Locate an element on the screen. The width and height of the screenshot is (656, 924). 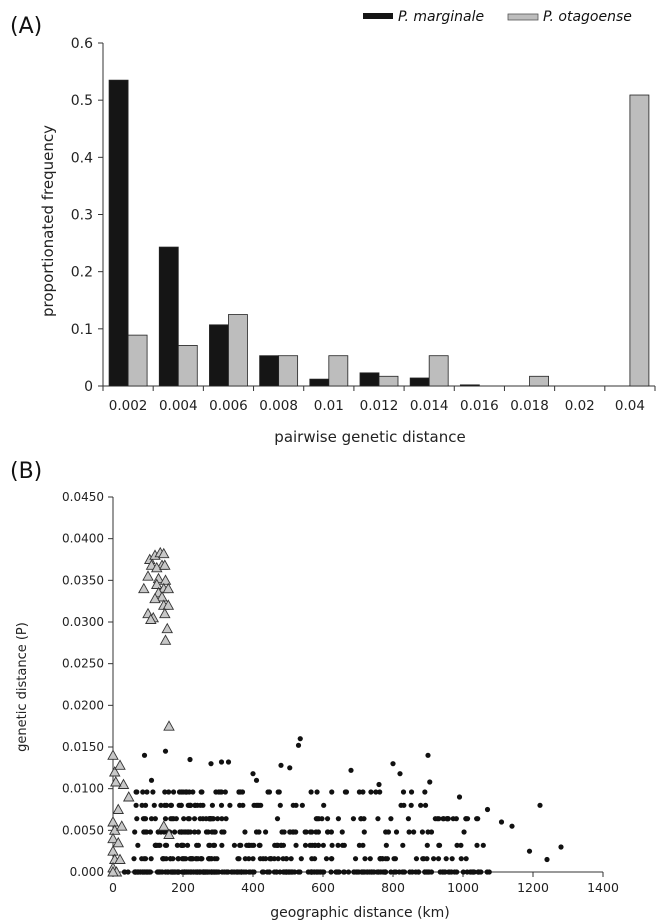
y-tick-label: 0.4 is located at coordinates (82, 158).